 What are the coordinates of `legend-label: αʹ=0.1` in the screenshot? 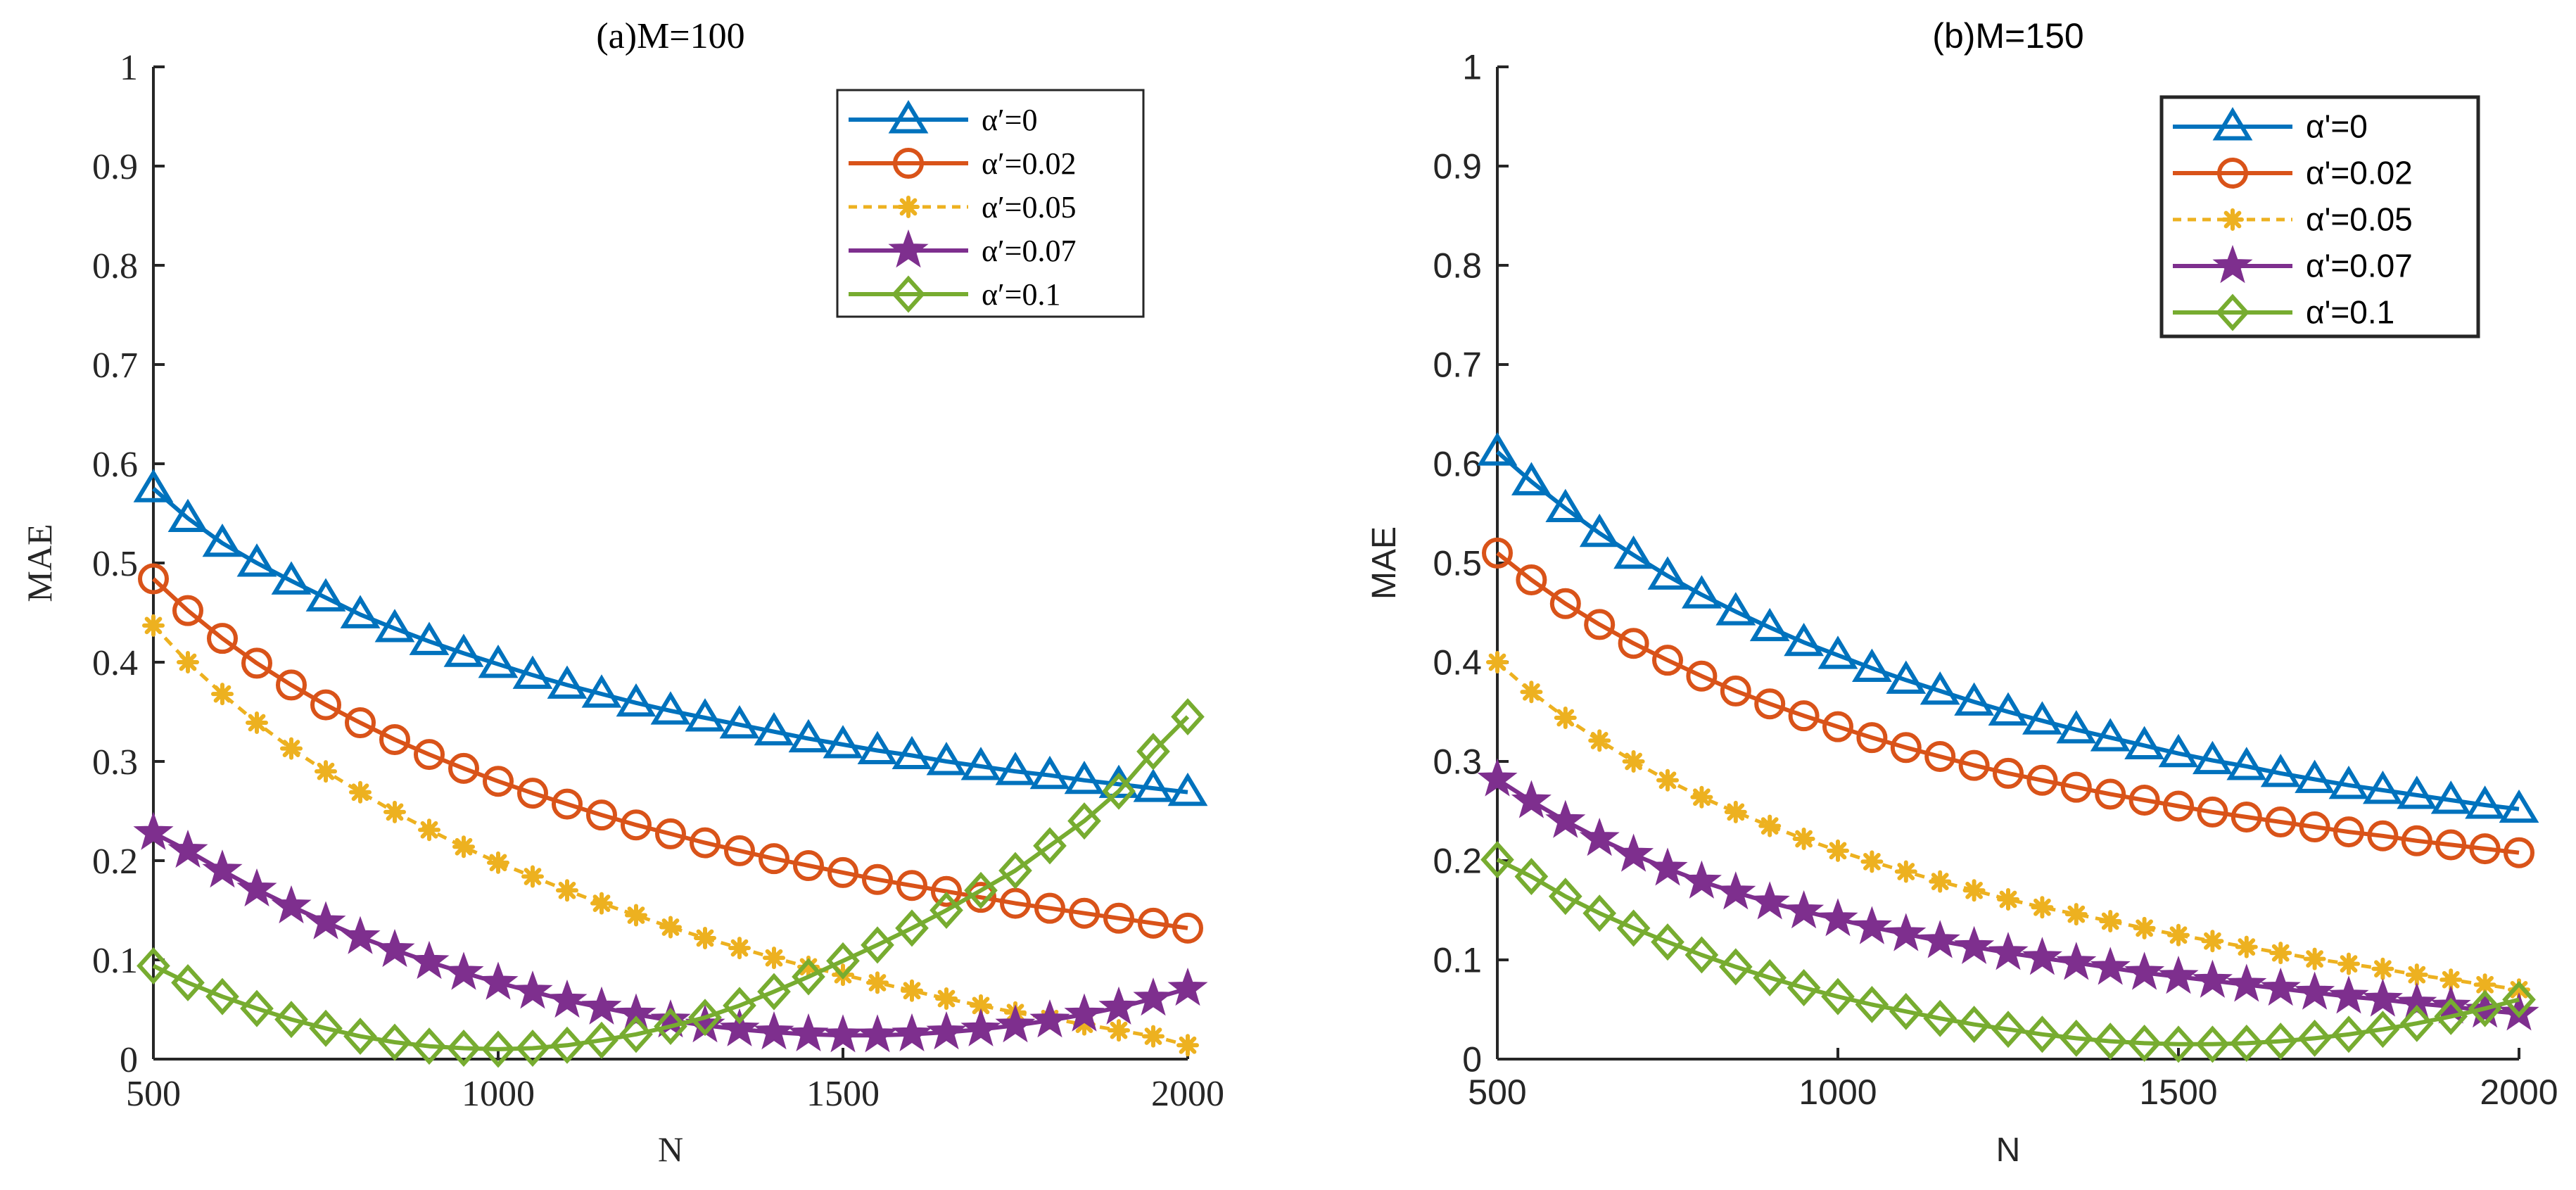 It's located at (2350, 312).